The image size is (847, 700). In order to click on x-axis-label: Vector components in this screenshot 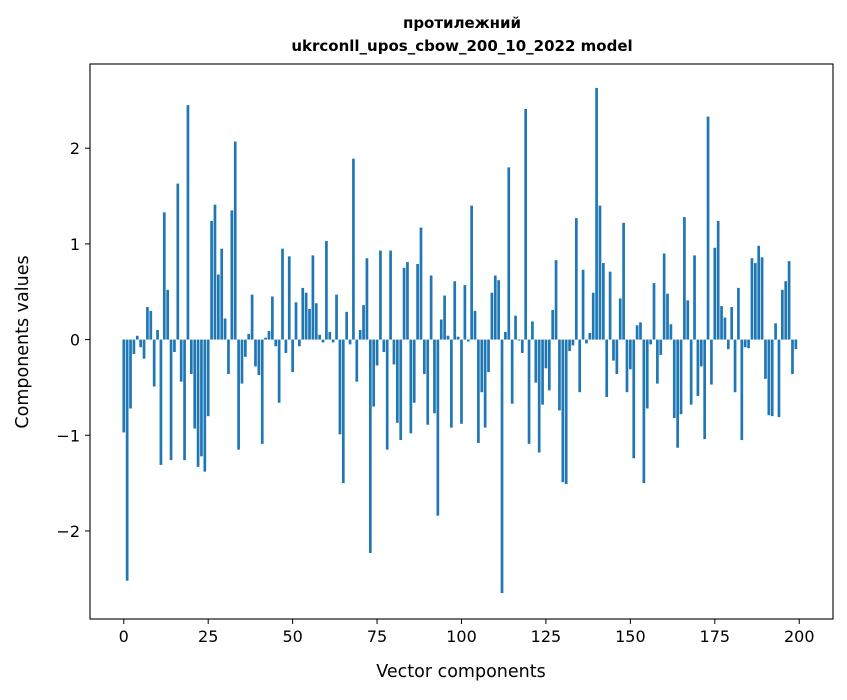, I will do `click(460, 672)`.